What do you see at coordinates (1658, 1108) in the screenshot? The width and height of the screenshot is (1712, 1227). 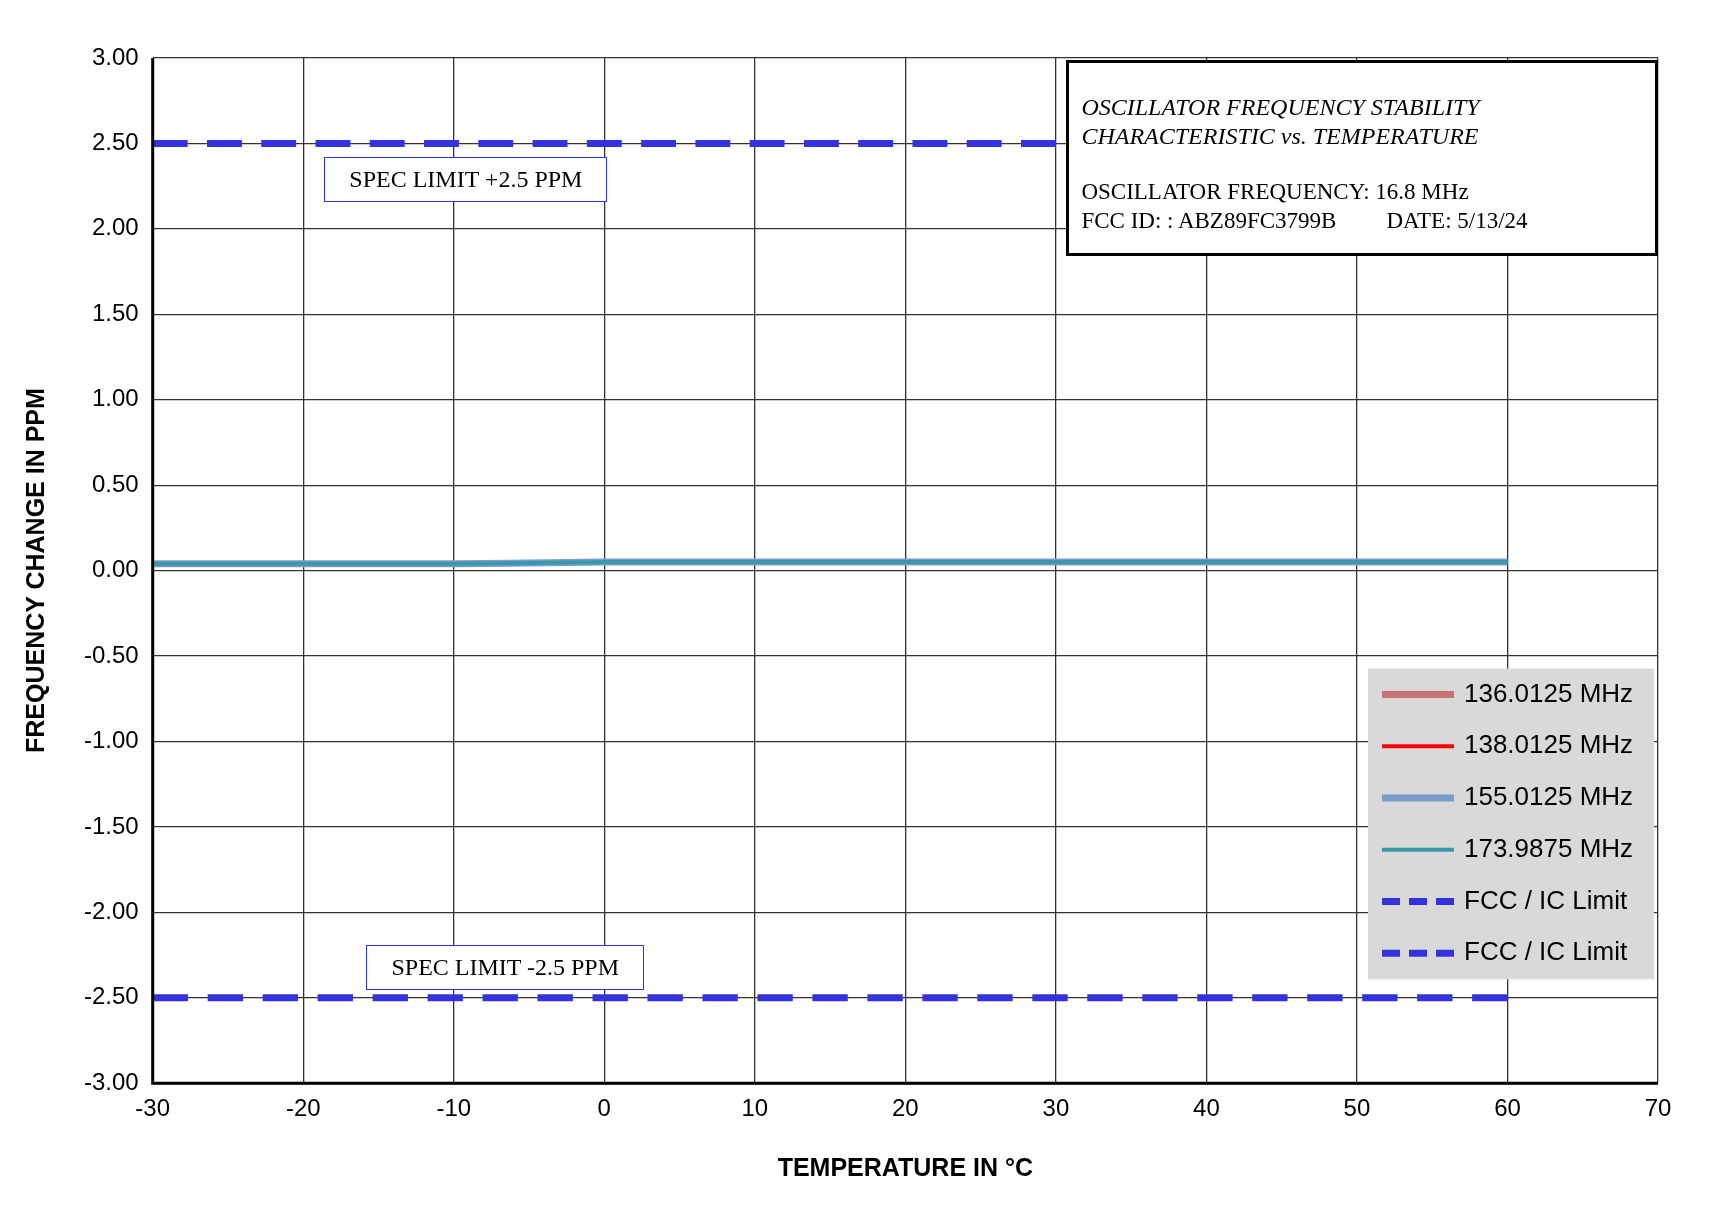 I see `x-tick-label: 70` at bounding box center [1658, 1108].